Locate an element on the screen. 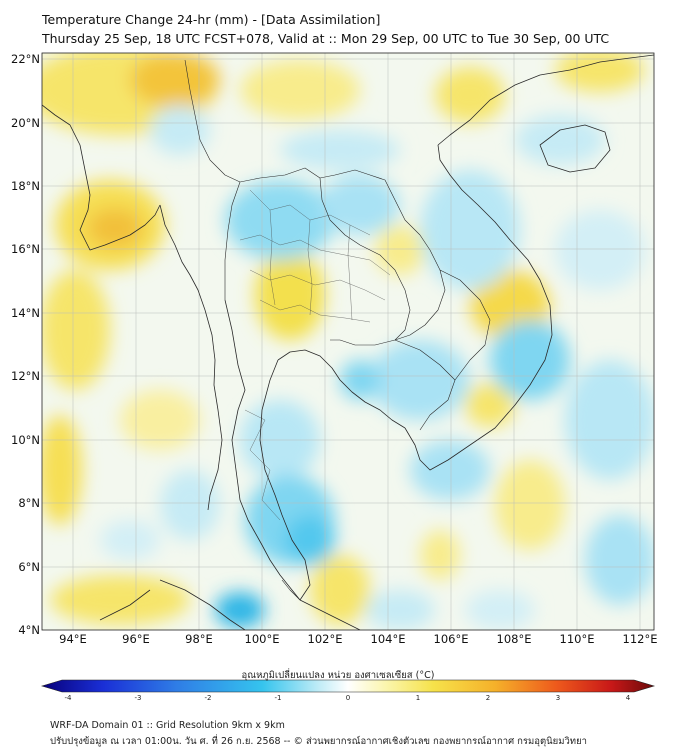  colorbar-tick: -4 is located at coordinates (68, 698).